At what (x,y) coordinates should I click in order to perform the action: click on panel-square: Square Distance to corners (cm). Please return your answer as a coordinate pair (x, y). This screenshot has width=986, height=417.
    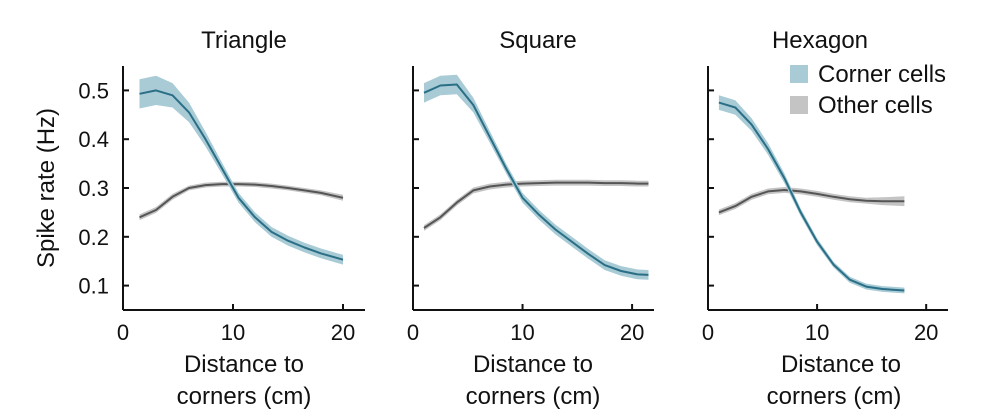
    Looking at the image, I should click on (533, 218).